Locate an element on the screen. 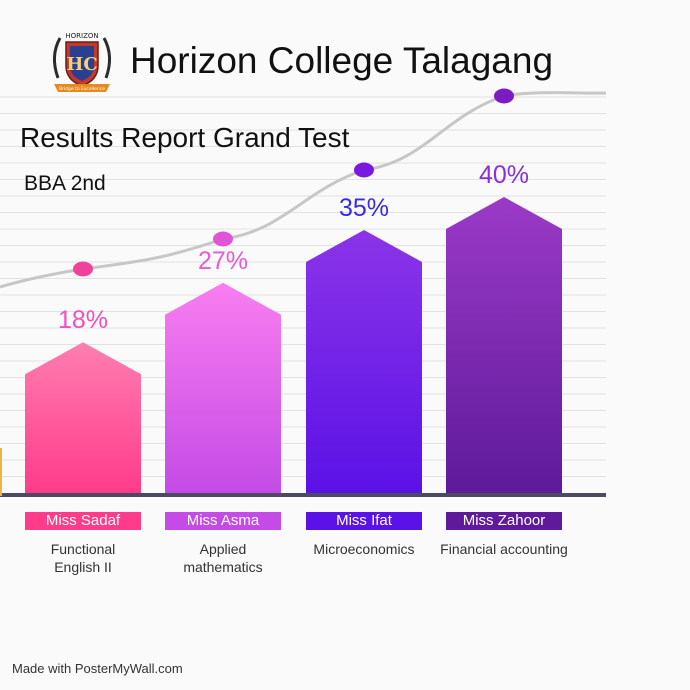 Image resolution: width=690 pixels, height=690 pixels. svg-text: HC is located at coordinates (81, 64).